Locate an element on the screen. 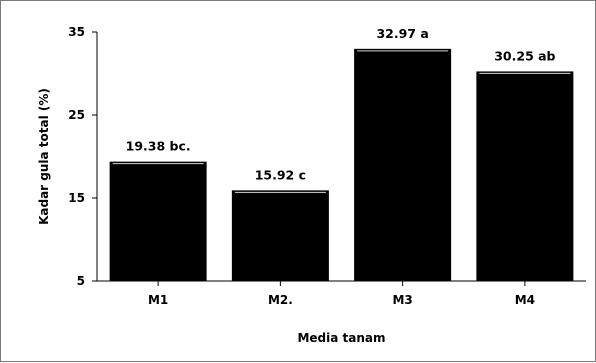 Image resolution: width=596 pixels, height=363 pixels. data-label: 19.38 bc. is located at coordinates (158, 146).